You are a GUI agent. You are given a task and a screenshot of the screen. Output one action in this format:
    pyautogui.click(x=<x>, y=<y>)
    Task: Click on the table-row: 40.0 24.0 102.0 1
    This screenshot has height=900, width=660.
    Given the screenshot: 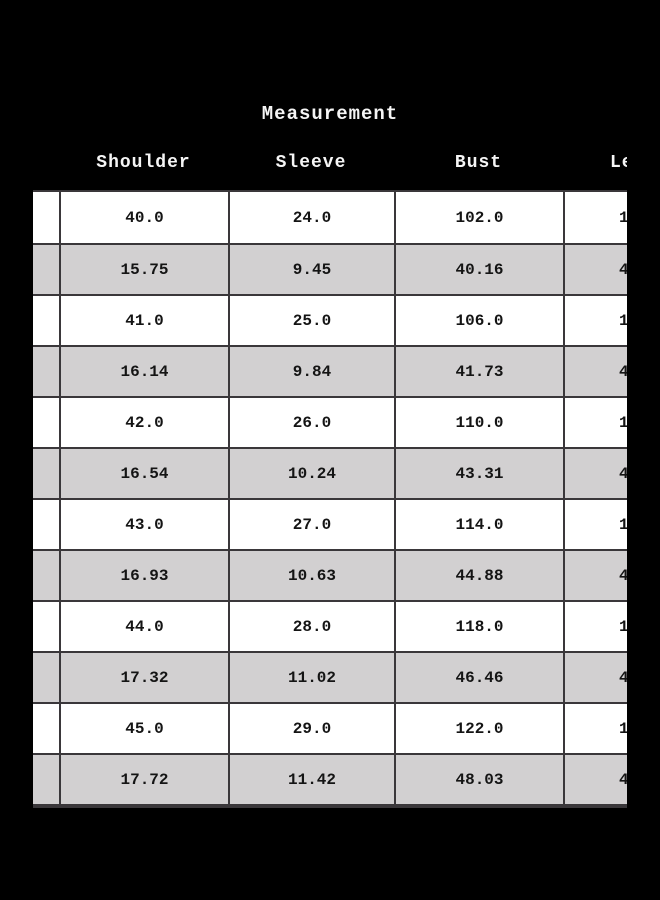 What is the action you would take?
    pyautogui.click(x=330, y=217)
    